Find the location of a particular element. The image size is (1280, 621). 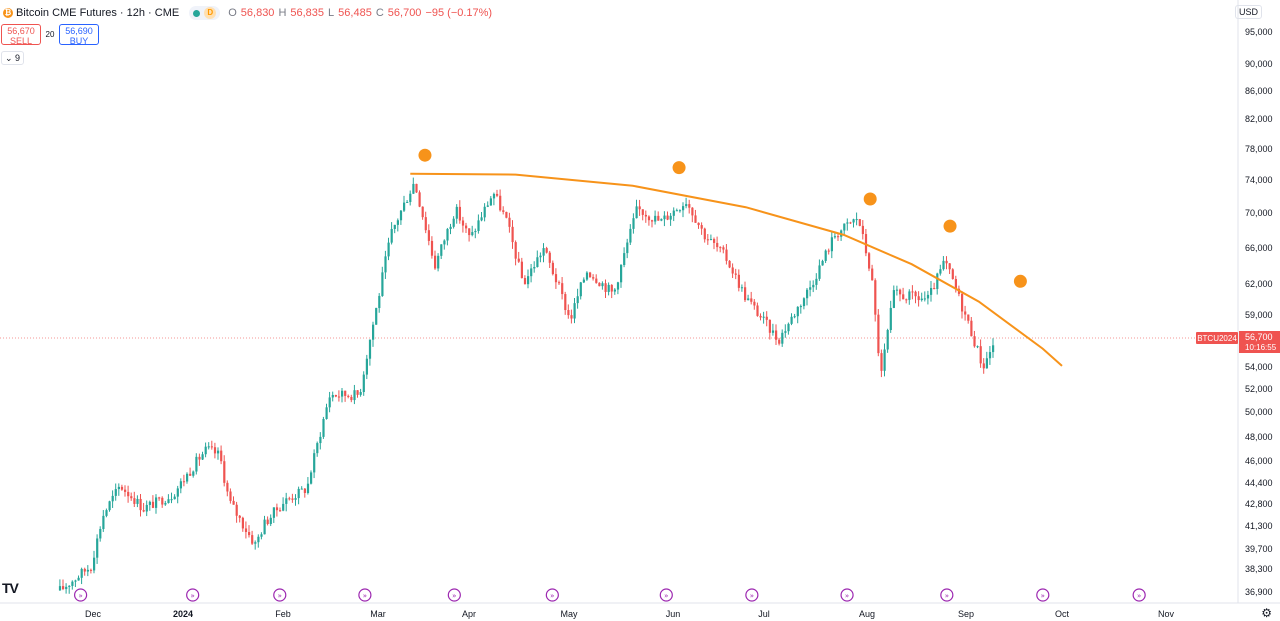

indicators-count: 9 is located at coordinates (18, 58).